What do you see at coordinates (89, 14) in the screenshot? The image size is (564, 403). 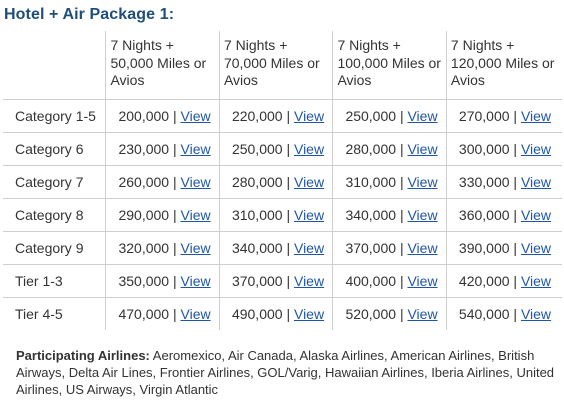 I see `page-title: Hotel + Air Package 1:` at bounding box center [89, 14].